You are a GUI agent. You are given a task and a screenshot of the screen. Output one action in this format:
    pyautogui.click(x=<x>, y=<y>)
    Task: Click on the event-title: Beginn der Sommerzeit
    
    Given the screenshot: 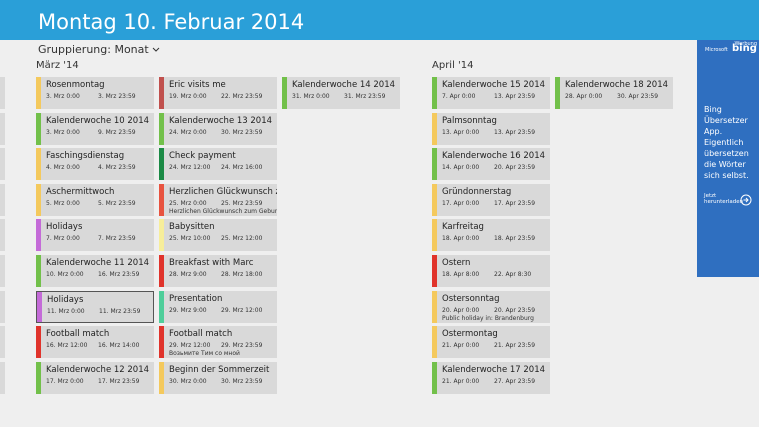 What is the action you would take?
    pyautogui.click(x=219, y=369)
    